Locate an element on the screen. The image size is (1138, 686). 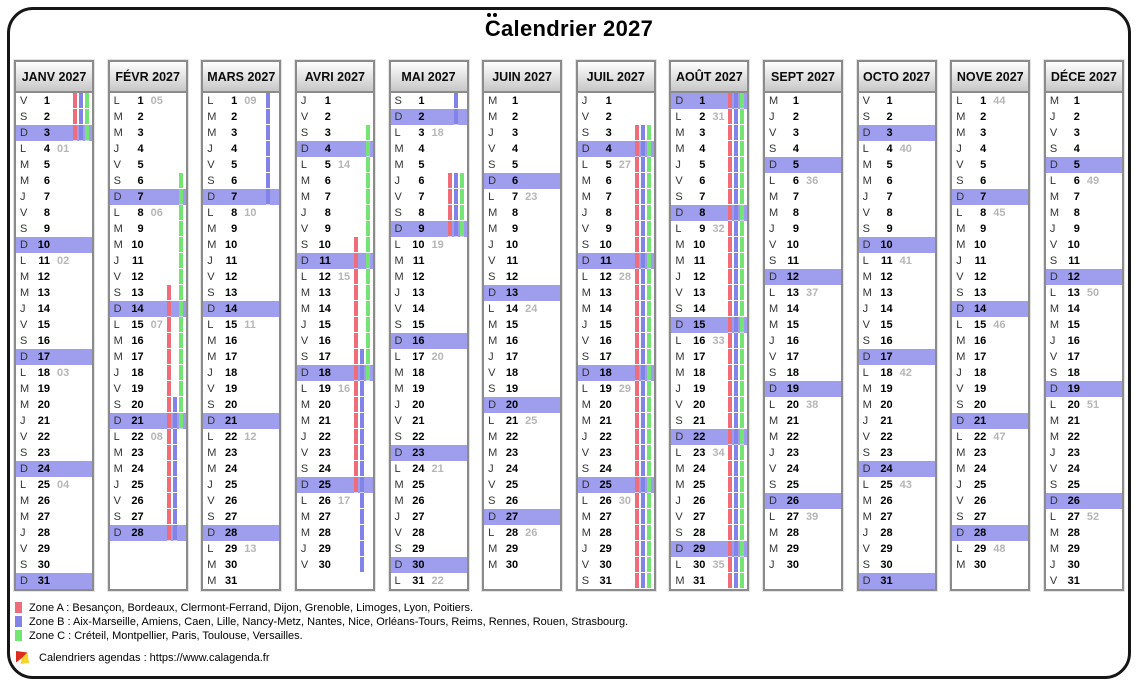
day-row: M 10 is located at coordinates (990, 245).